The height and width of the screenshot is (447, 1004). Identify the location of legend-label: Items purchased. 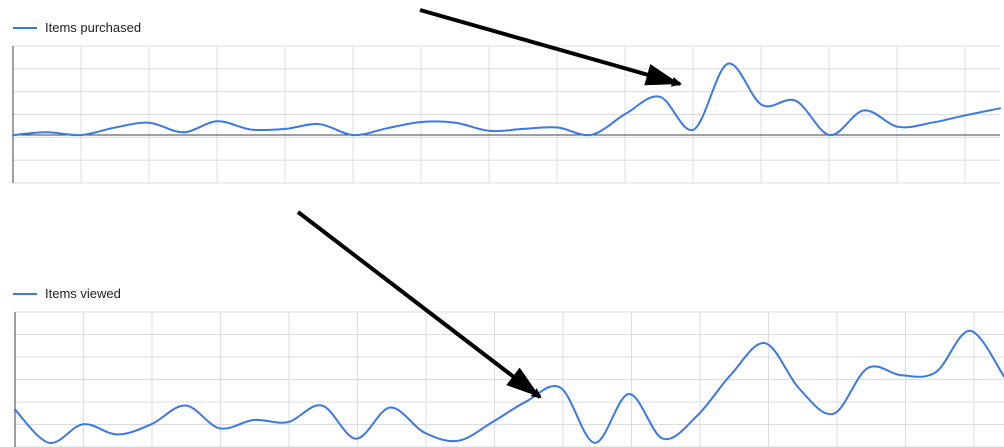
(93, 27).